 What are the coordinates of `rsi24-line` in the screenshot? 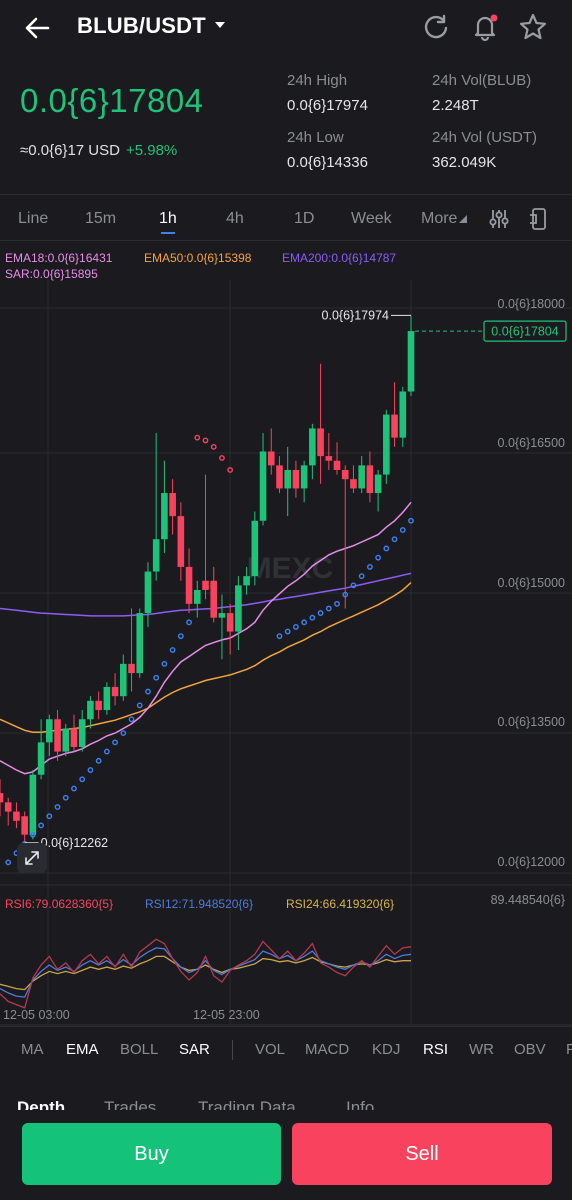 It's located at (205, 973).